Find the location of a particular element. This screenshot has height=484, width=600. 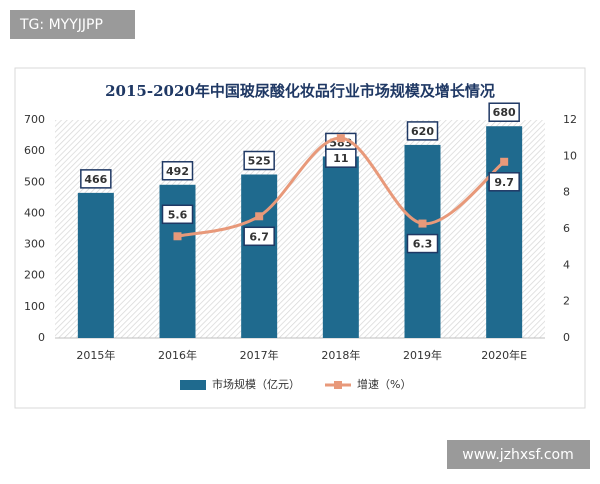

y-tick-label: 700 is located at coordinates (34, 119).